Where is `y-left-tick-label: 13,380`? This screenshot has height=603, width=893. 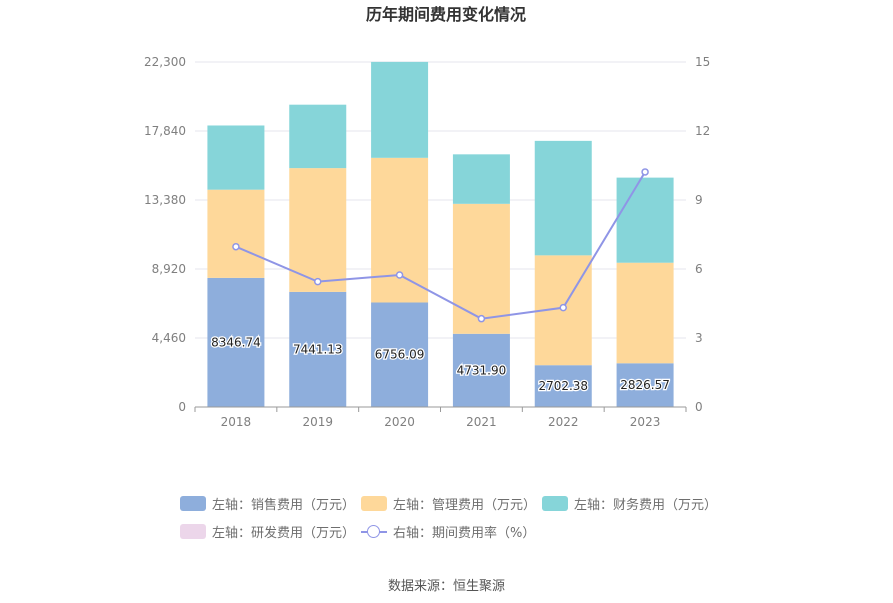
y-left-tick-label: 13,380 is located at coordinates (165, 200).